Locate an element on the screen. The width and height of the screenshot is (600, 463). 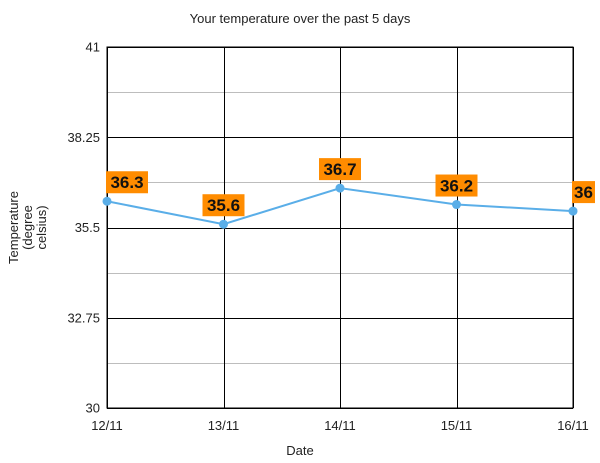
data-label-text: 35.6 is located at coordinates (223, 205).